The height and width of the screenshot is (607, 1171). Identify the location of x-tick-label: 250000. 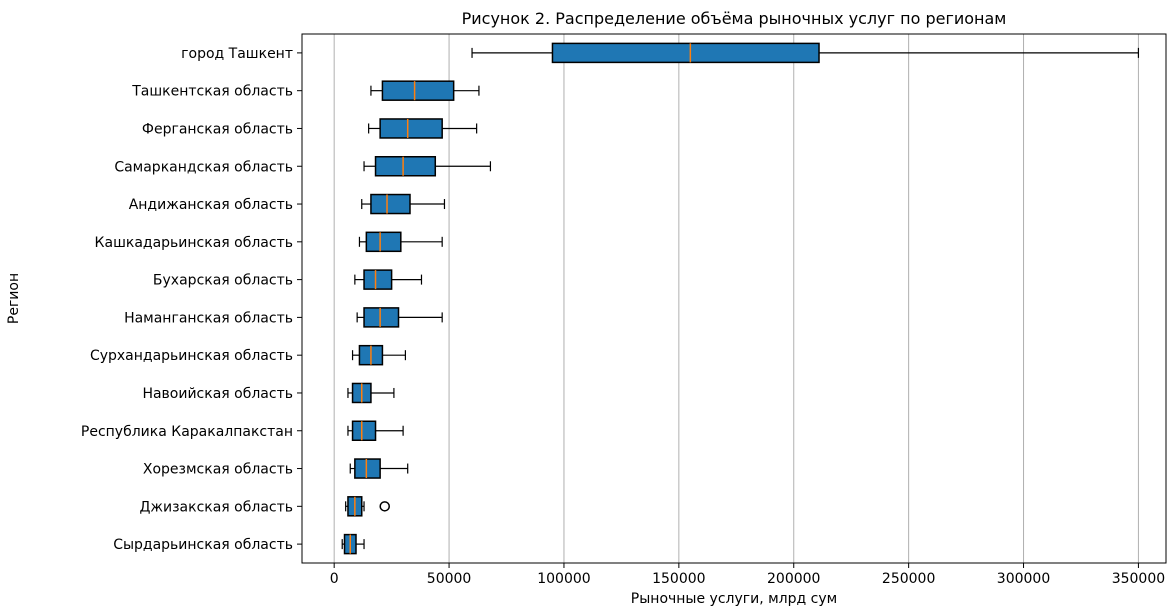
(908, 579).